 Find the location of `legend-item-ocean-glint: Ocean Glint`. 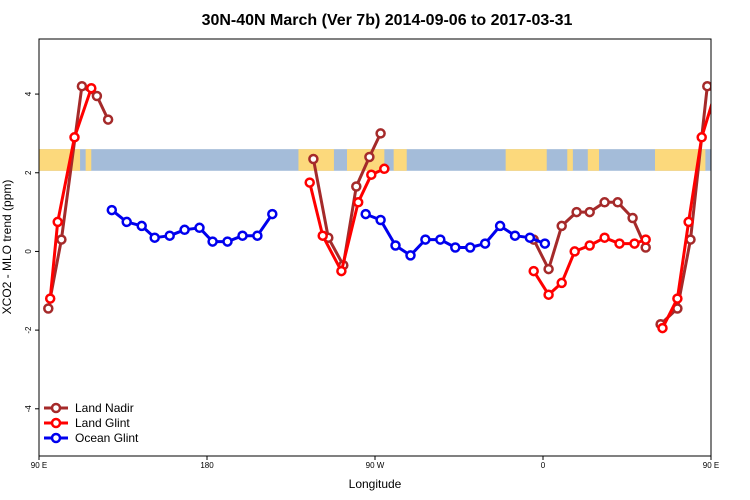

legend-item-ocean-glint: Ocean Glint is located at coordinates (91, 438).